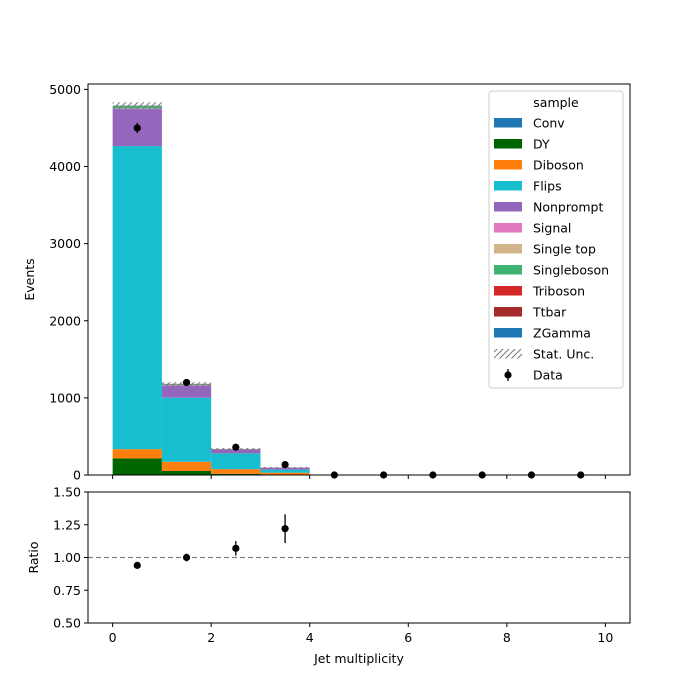 This screenshot has width=700, height=700. What do you see at coordinates (67, 590) in the screenshot?
I see `ratio-y-tick-label: 0.75` at bounding box center [67, 590].